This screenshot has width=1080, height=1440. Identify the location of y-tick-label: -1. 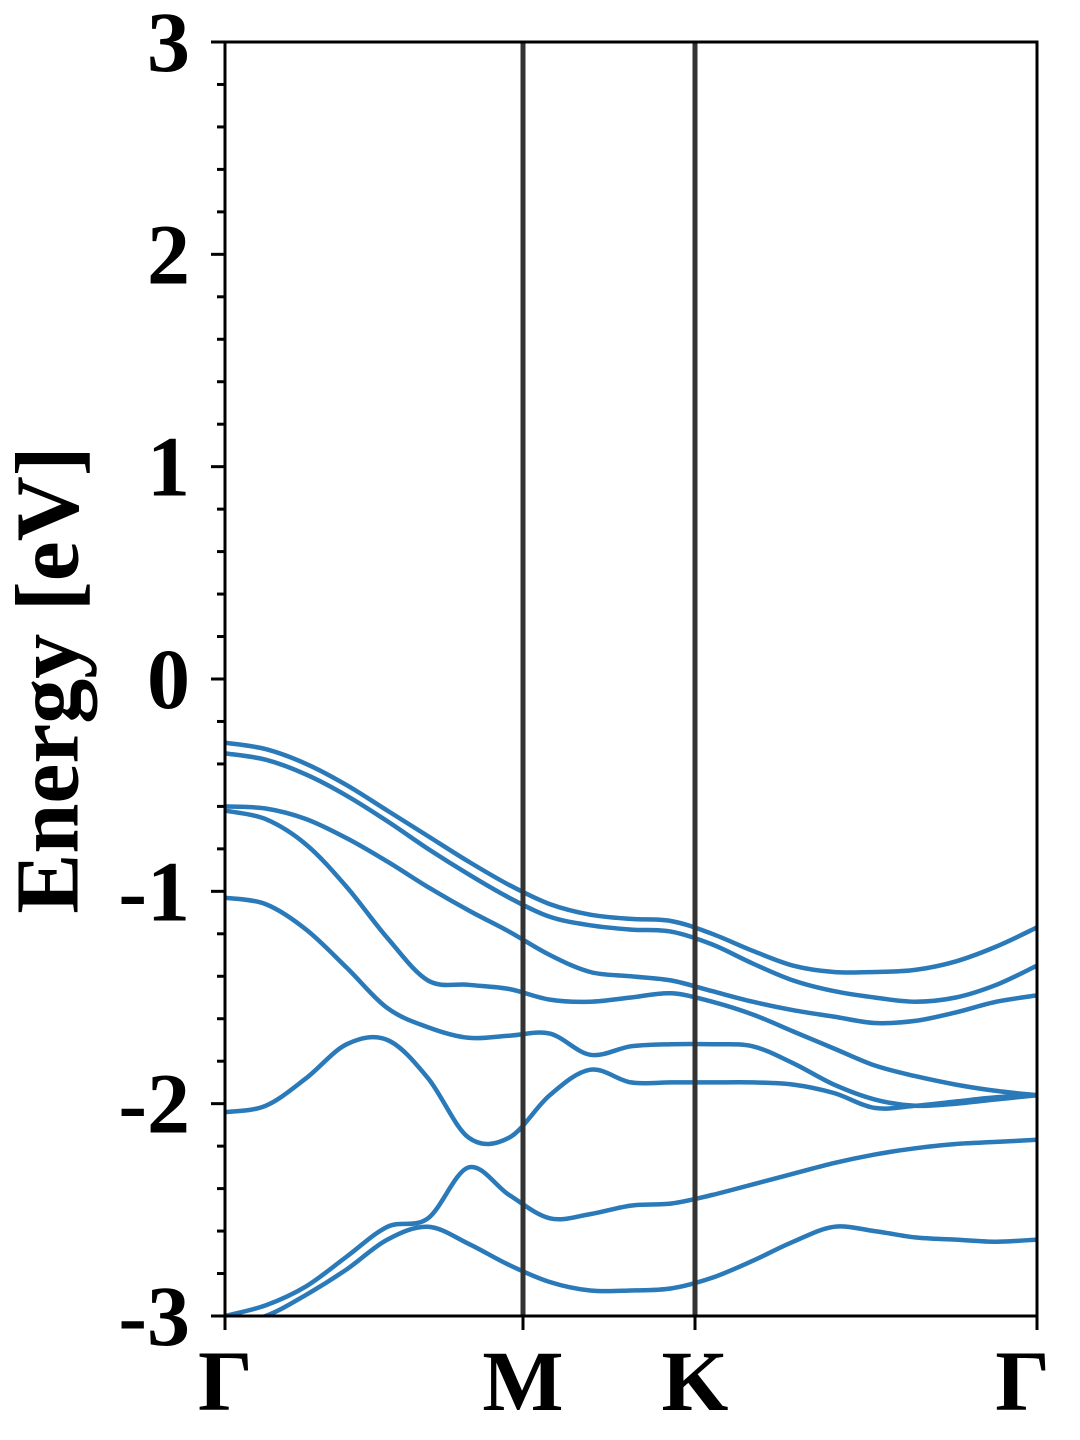
(154, 891).